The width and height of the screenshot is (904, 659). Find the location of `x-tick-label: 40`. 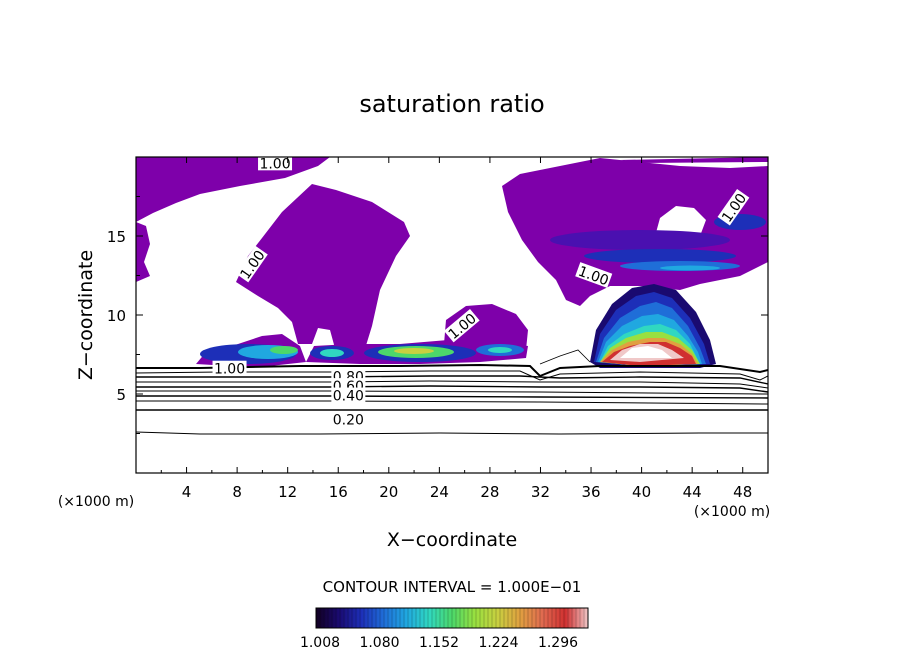

x-tick-label: 40 is located at coordinates (641, 492).